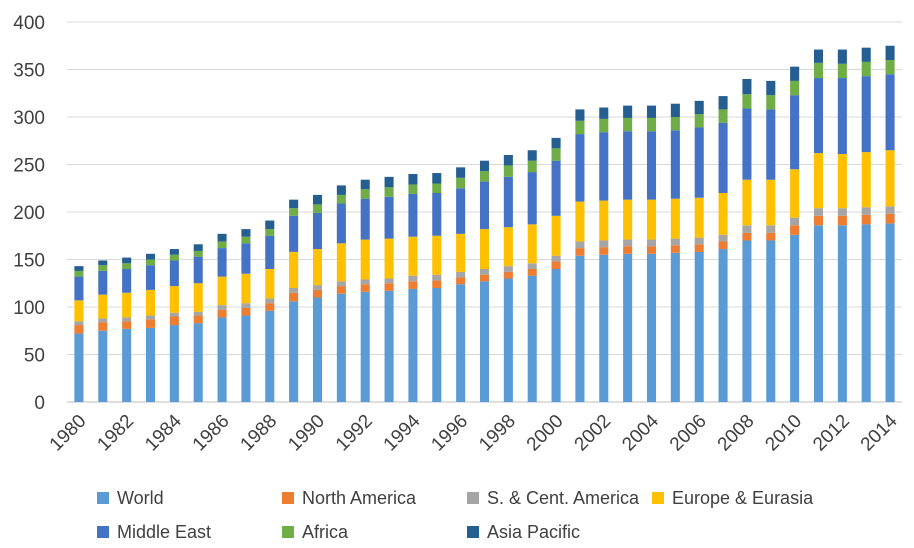 The height and width of the screenshot is (548, 914). Describe the element at coordinates (29, 308) in the screenshot. I see `y-tick-label: 100` at that location.